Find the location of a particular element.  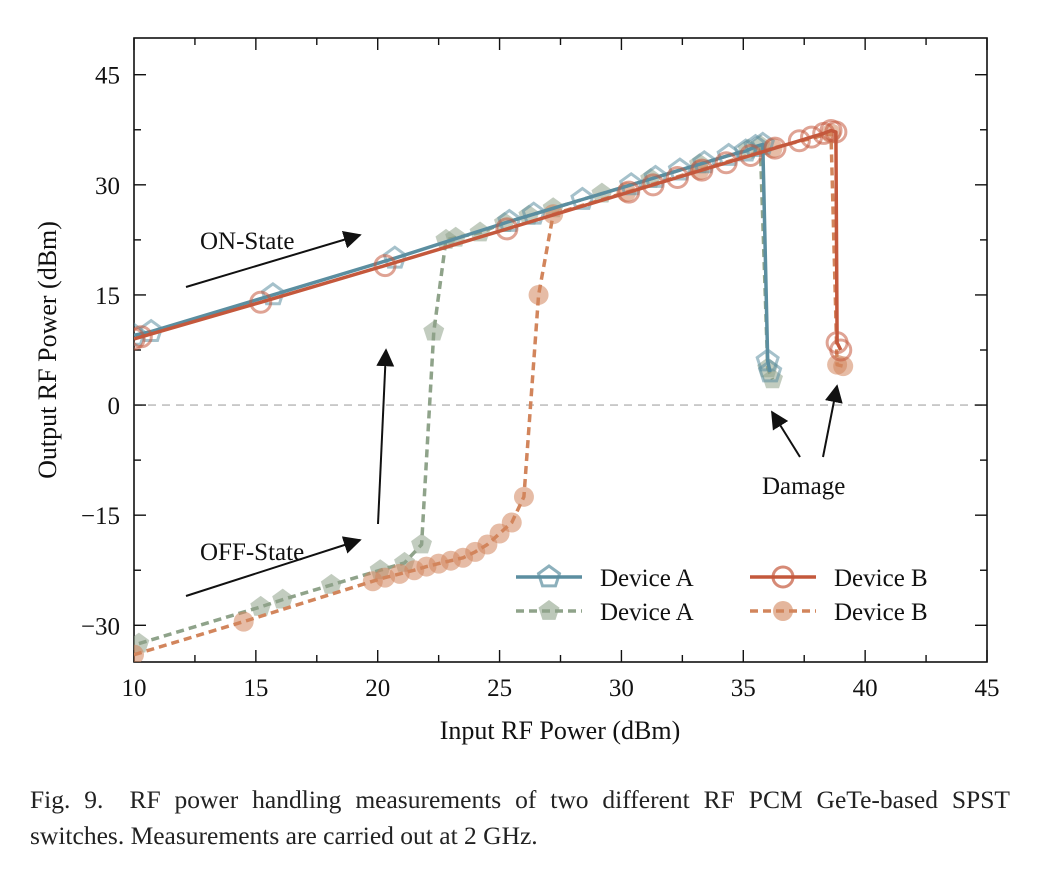

legend-entry-device-a-off: Device A is located at coordinates (605, 612).